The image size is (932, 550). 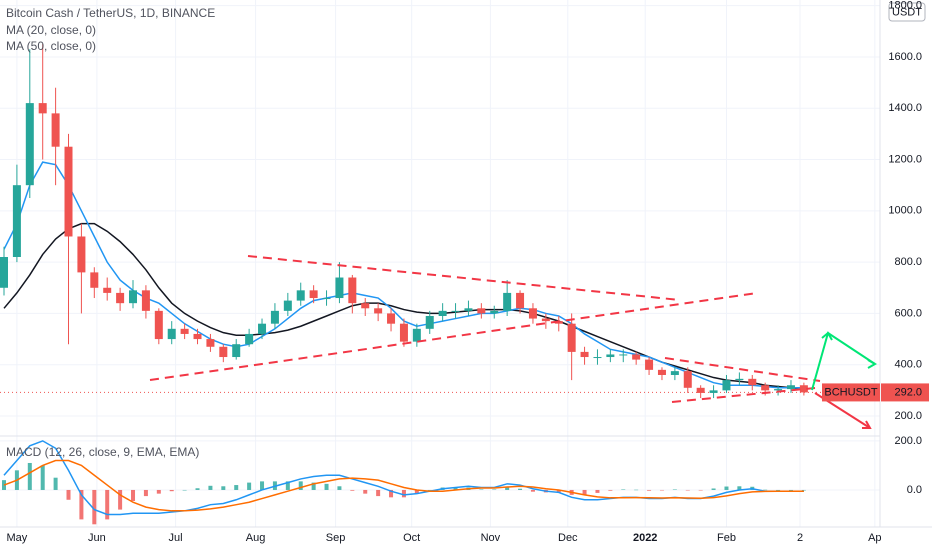 What do you see at coordinates (411, 538) in the screenshot?
I see `x-tick-label: Oct` at bounding box center [411, 538].